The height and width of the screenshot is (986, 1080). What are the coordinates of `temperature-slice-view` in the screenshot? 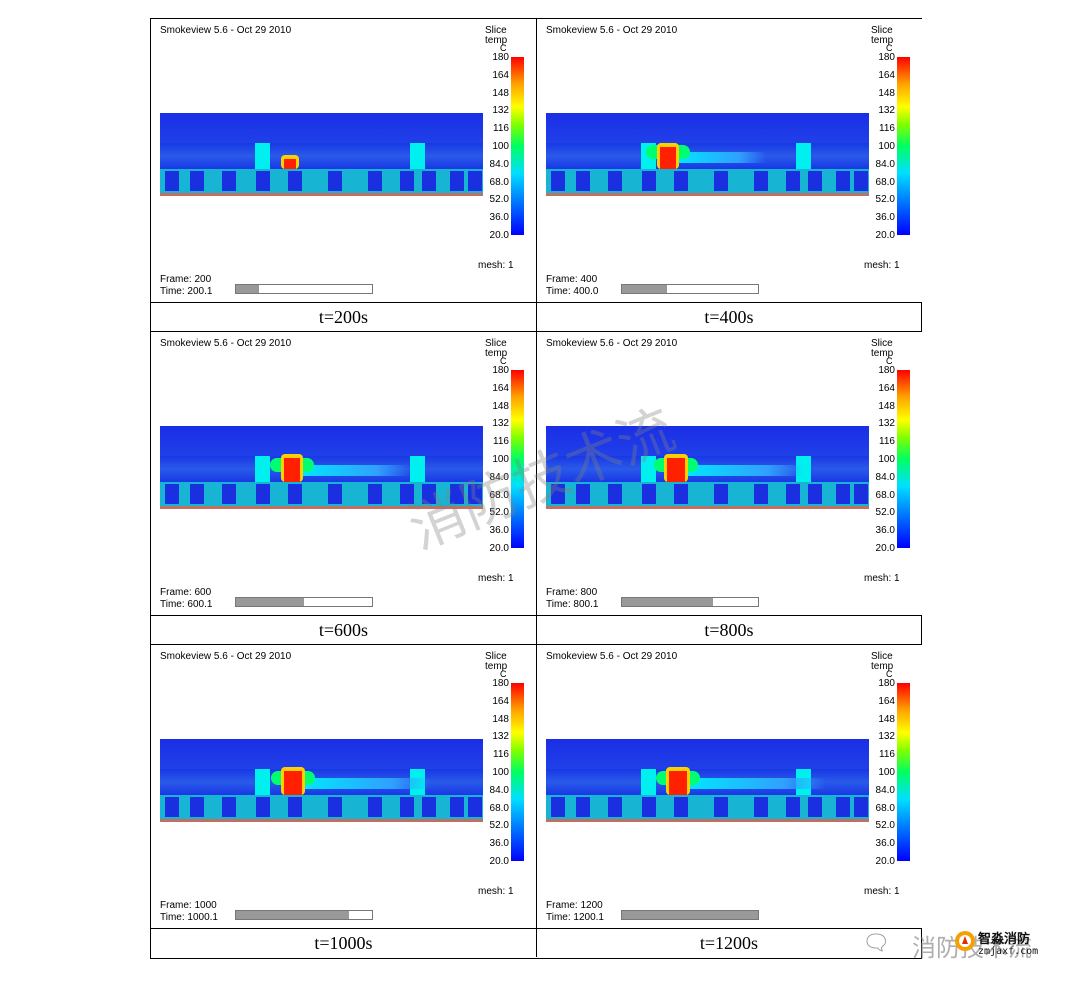 It's located at (707, 468).